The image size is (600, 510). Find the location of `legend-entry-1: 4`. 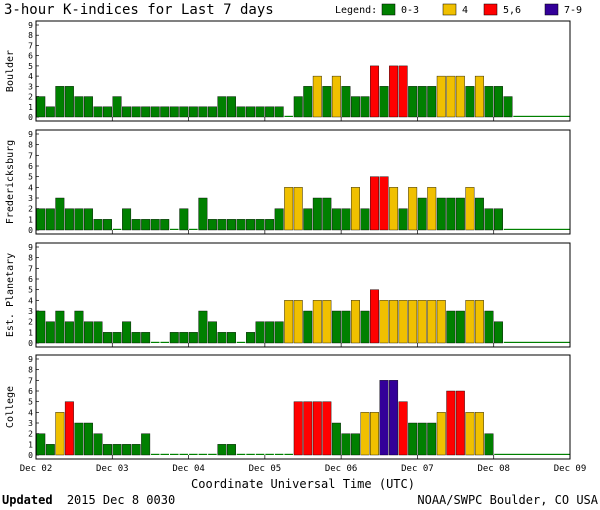

legend-entry-1: 4 is located at coordinates (465, 10).